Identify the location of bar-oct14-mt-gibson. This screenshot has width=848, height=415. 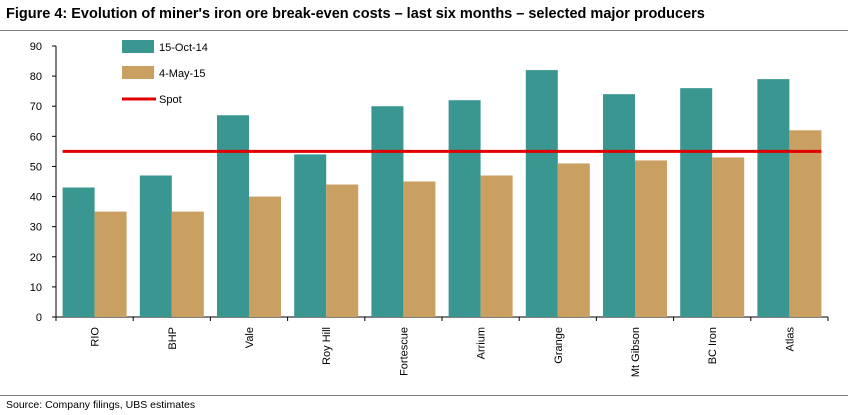
(619, 205).